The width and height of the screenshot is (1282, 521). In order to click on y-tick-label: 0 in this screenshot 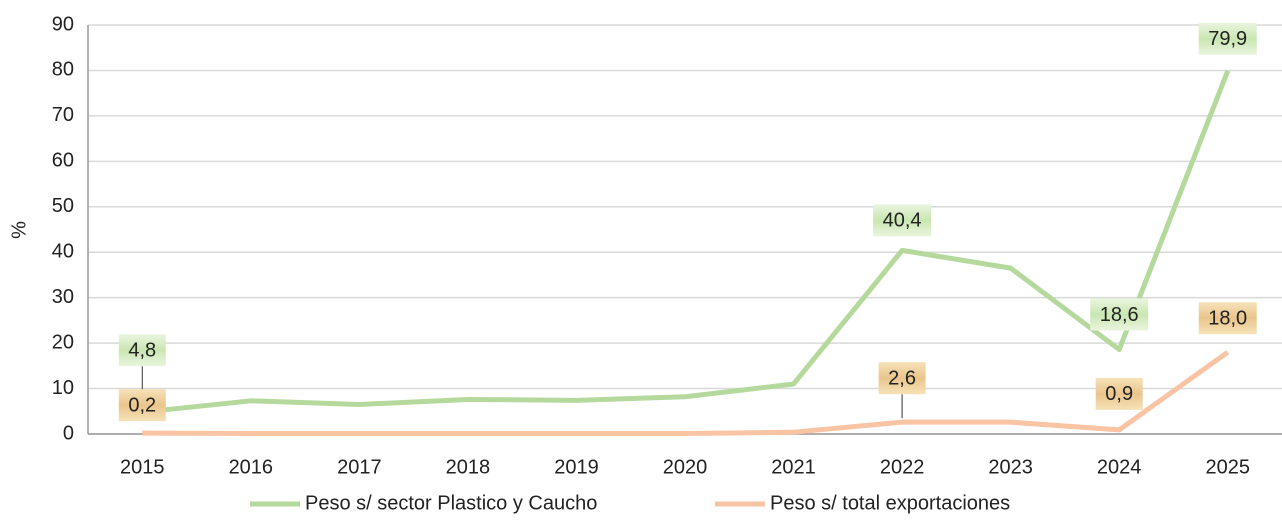, I will do `click(68, 433)`.